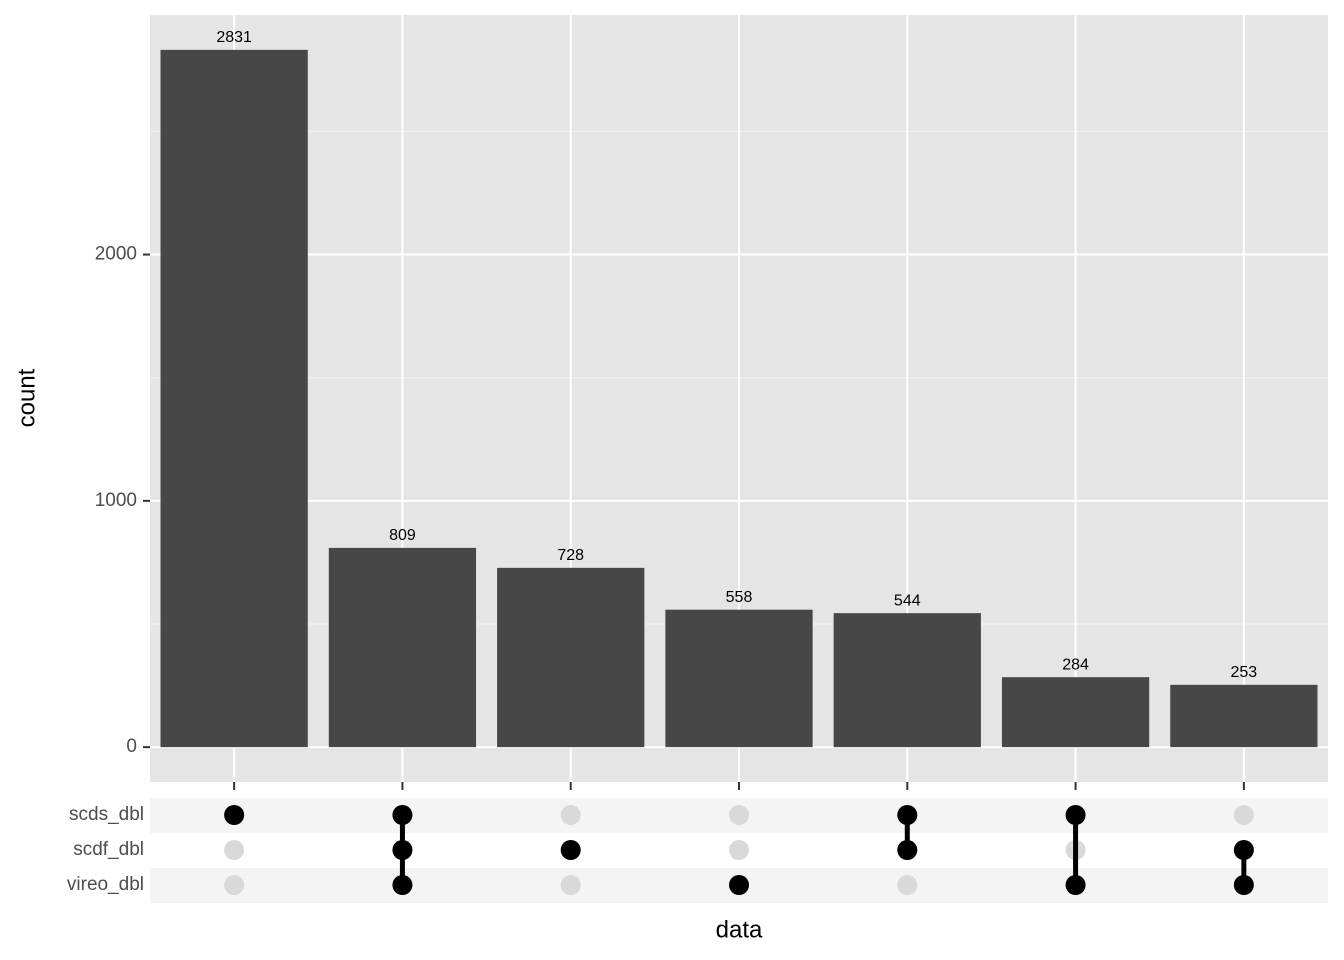  Describe the element at coordinates (1075, 664) in the screenshot. I see `value-label: 284` at that location.